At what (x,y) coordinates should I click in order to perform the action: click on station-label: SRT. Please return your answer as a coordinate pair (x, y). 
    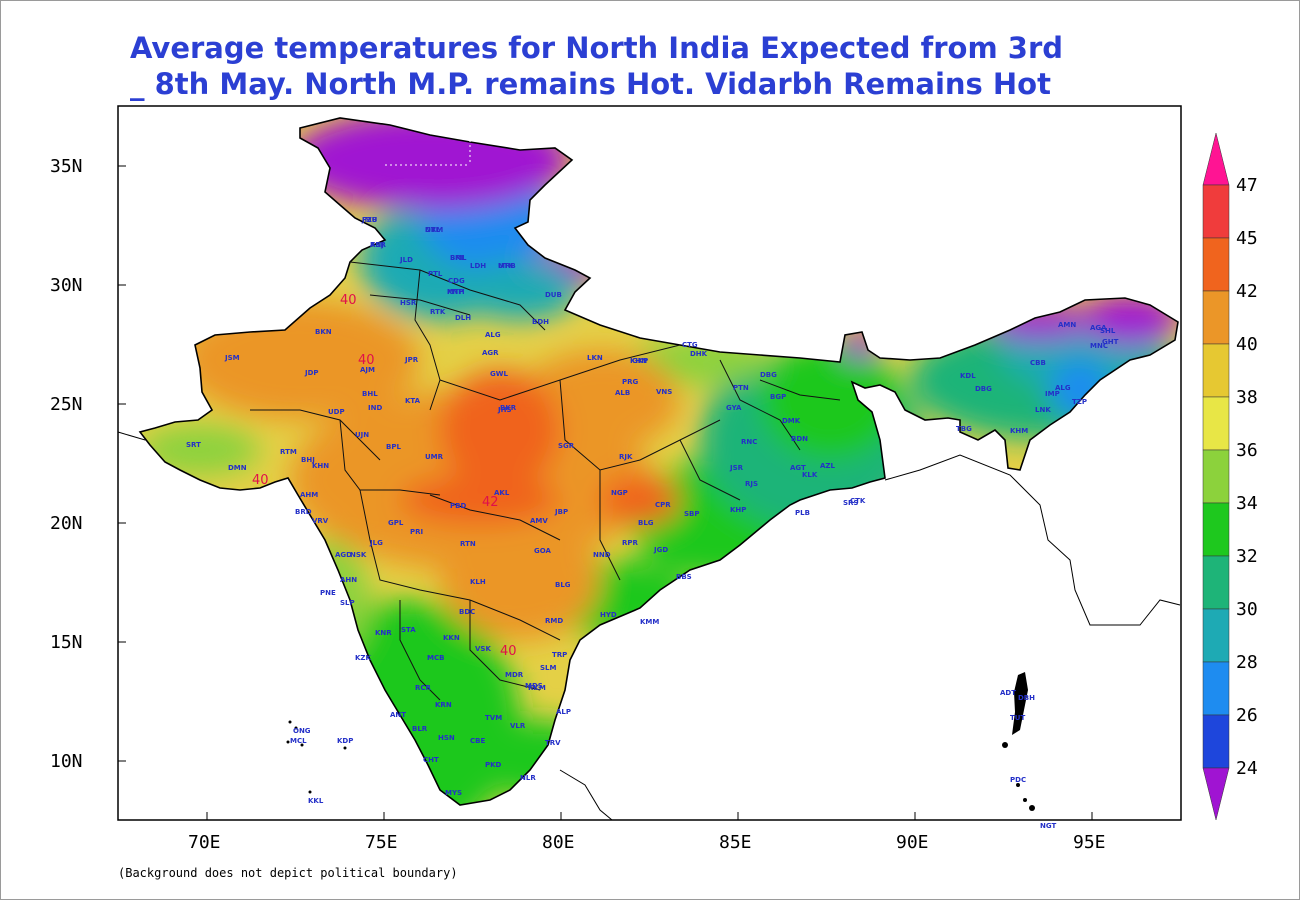
    Looking at the image, I should click on (193, 445).